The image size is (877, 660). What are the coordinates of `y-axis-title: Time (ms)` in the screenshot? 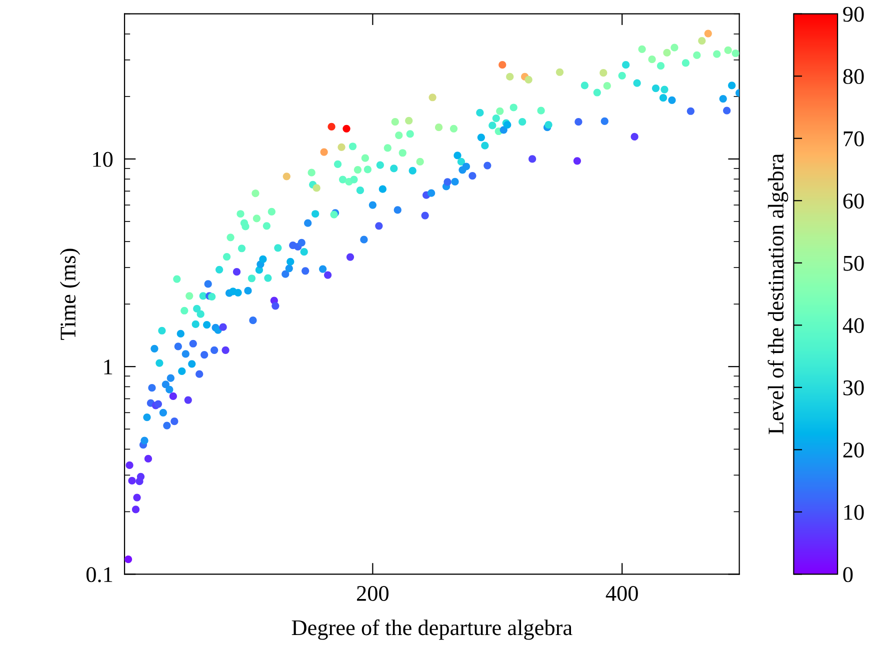 It's located at (70, 294).